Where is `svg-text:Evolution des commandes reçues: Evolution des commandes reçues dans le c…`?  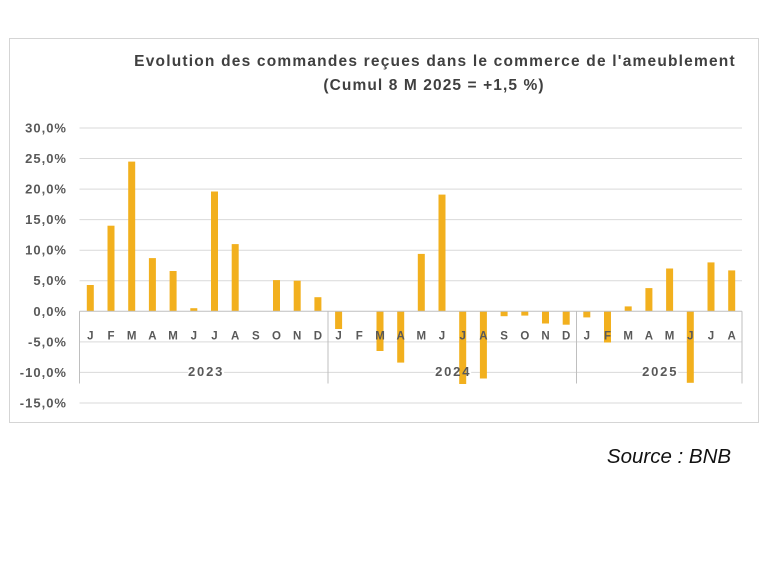
svg-text:Evolution des commandes reçues: Evolution des commandes reçues dans le c… is located at coordinates (435, 61).